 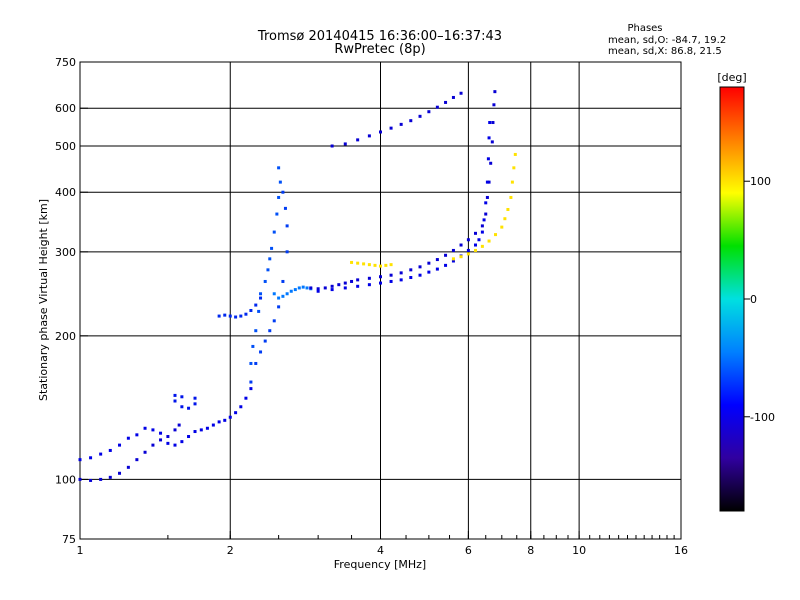 What do you see at coordinates (80, 550) in the screenshot?
I see `x-tick-label: 1` at bounding box center [80, 550].